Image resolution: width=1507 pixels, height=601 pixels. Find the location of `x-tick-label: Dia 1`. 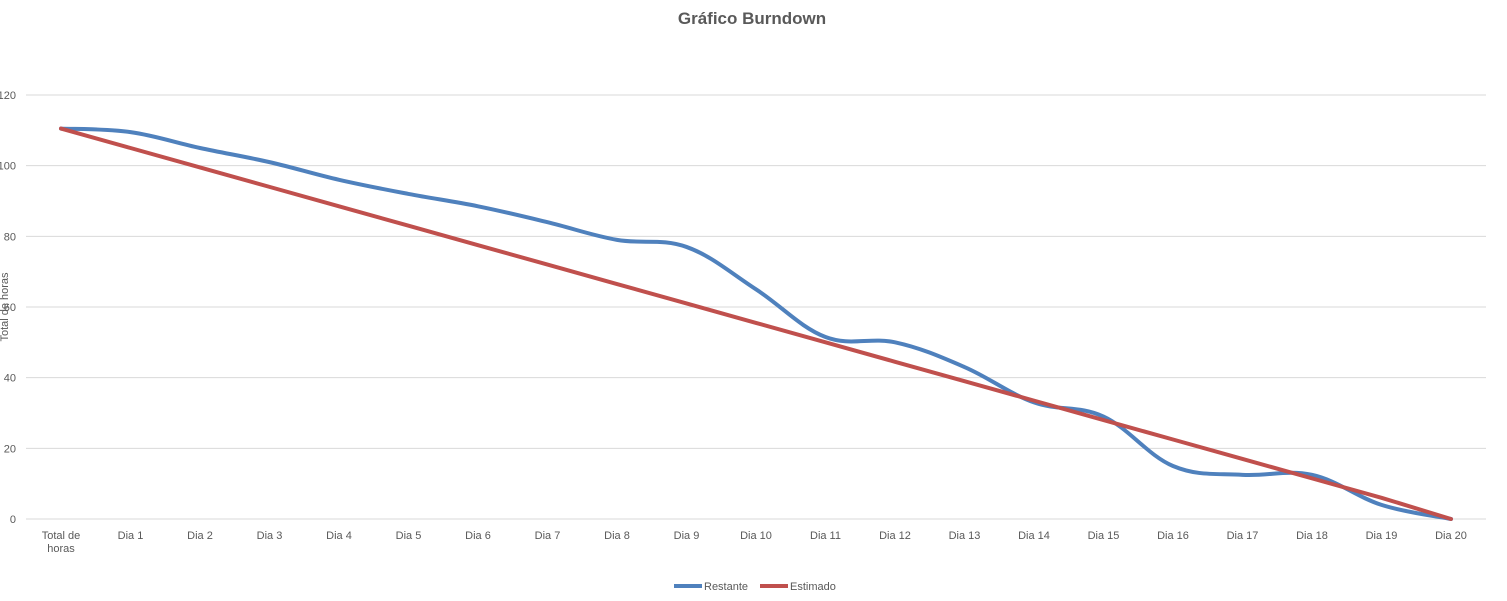

x-tick-label: Dia 1 is located at coordinates (131, 536).